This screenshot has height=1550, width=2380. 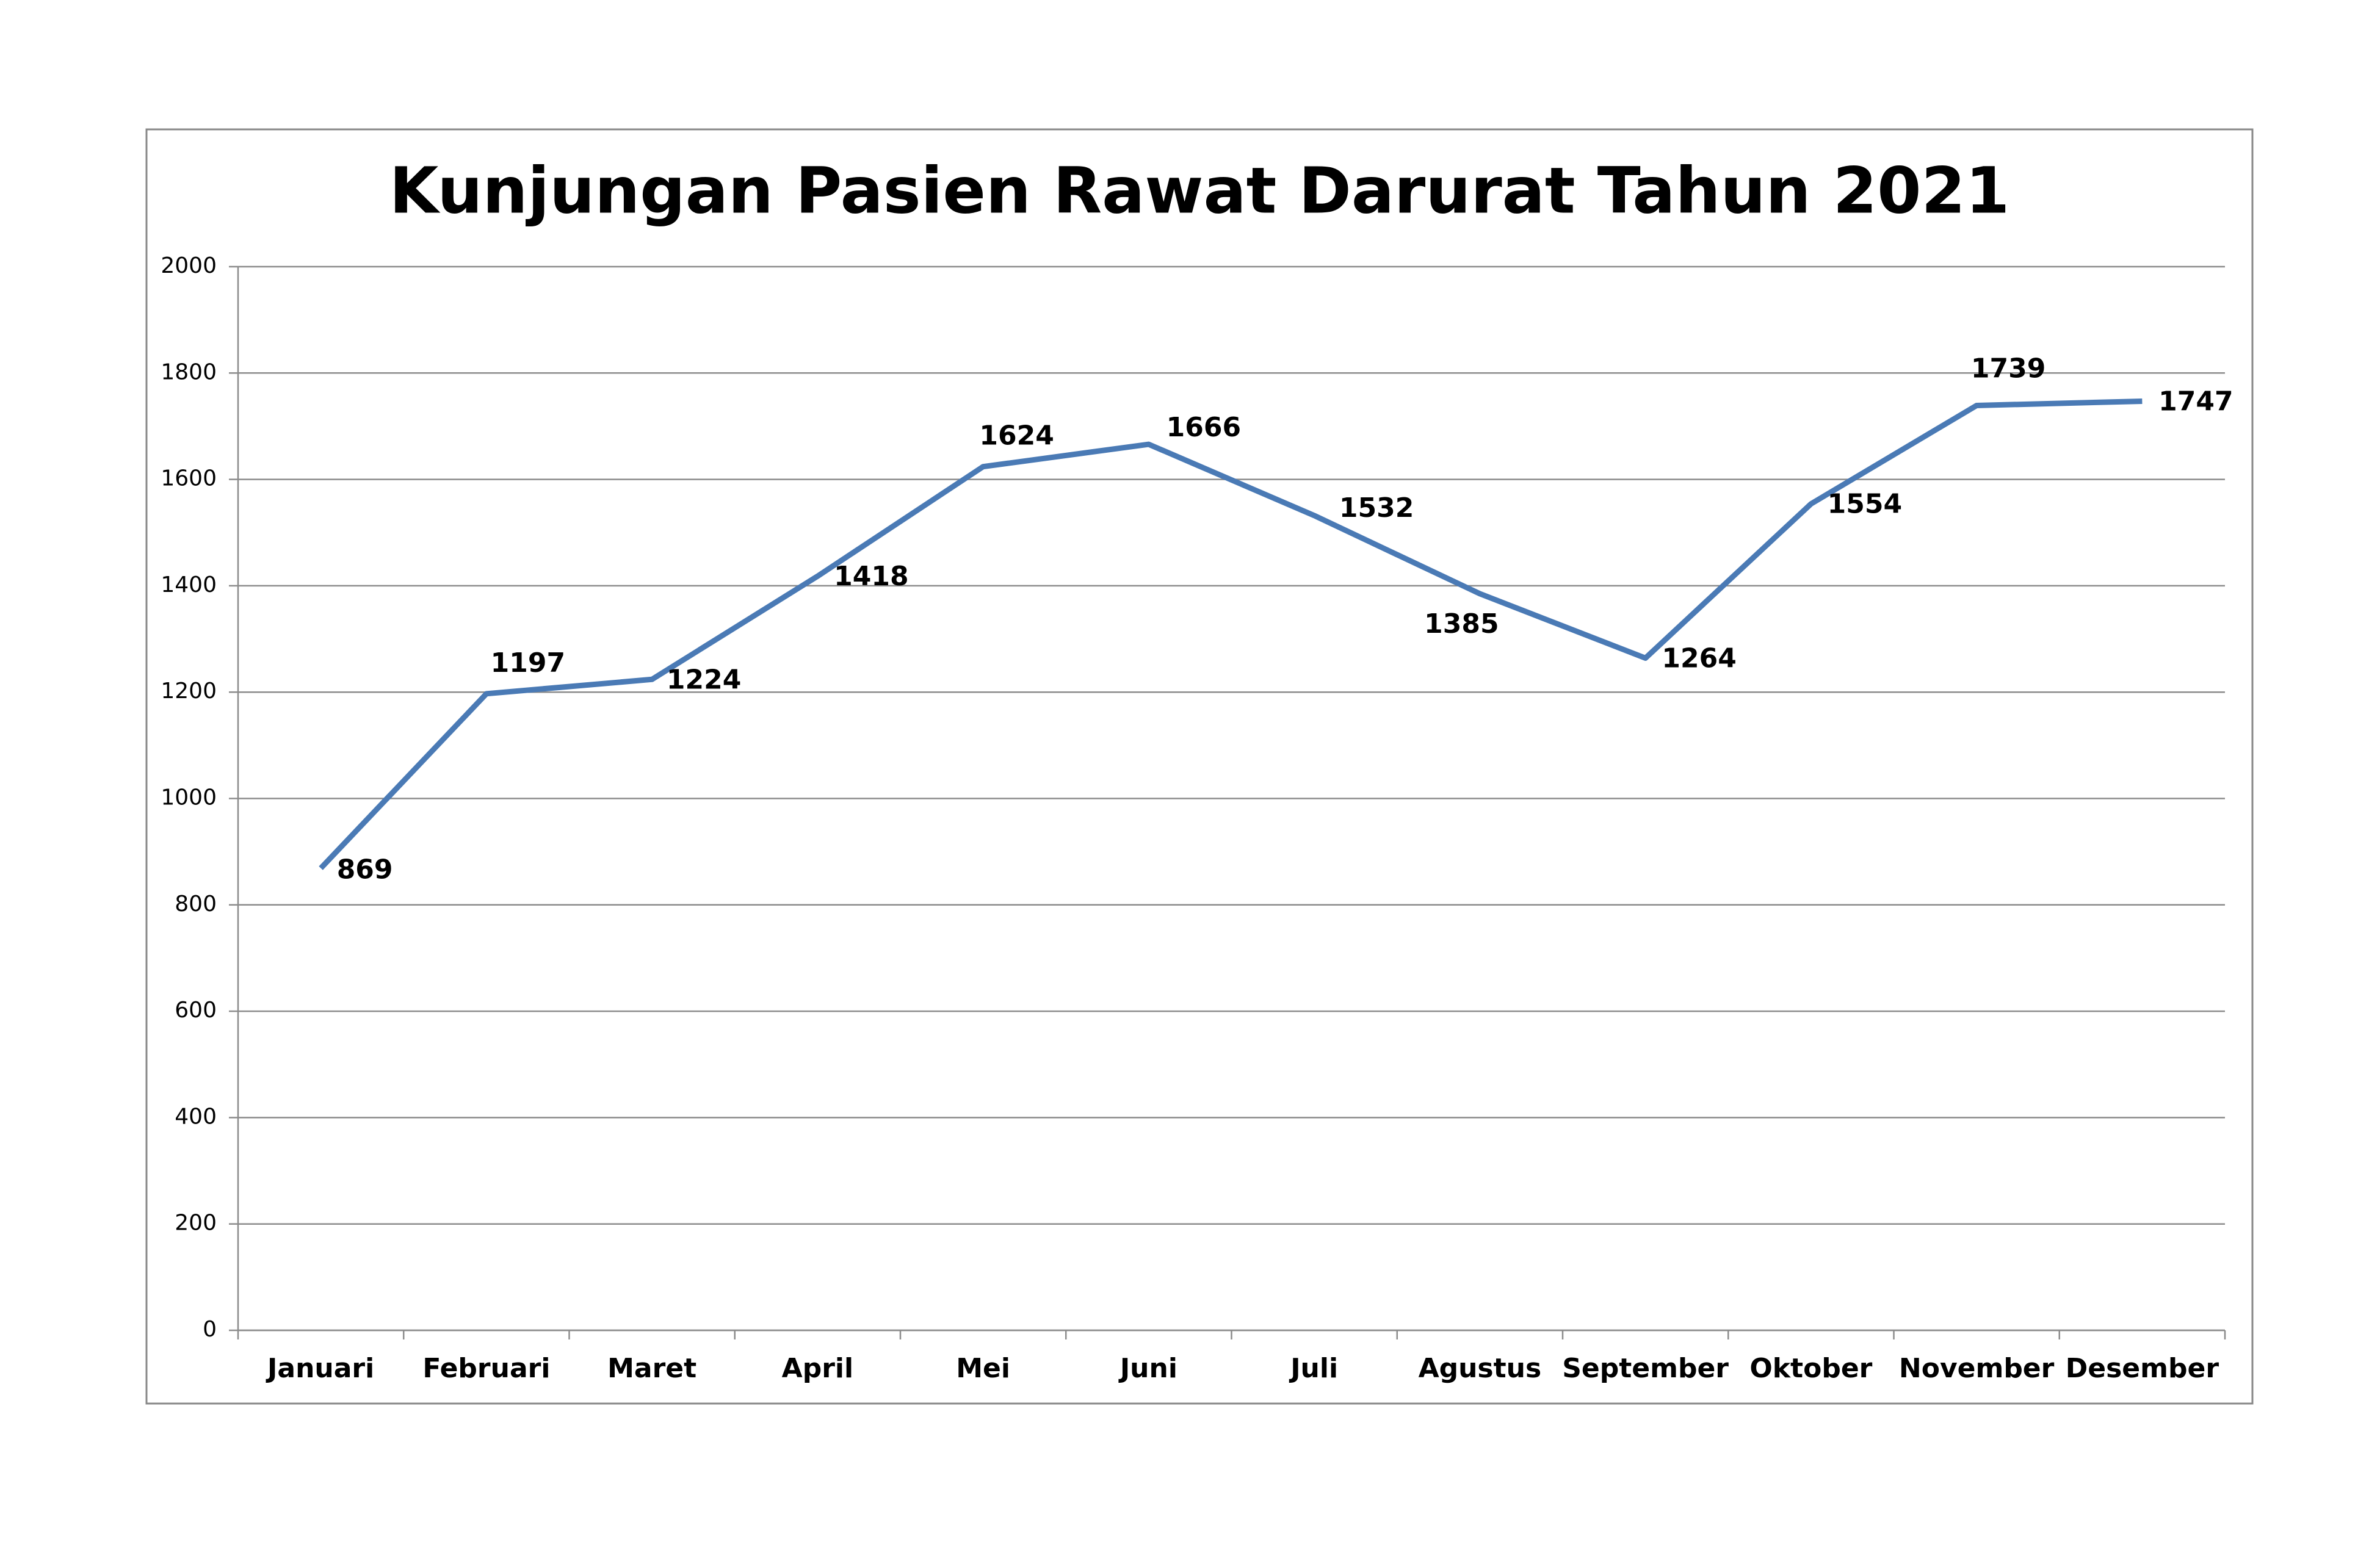 I want to click on data-label: 1264, so click(x=1699, y=658).